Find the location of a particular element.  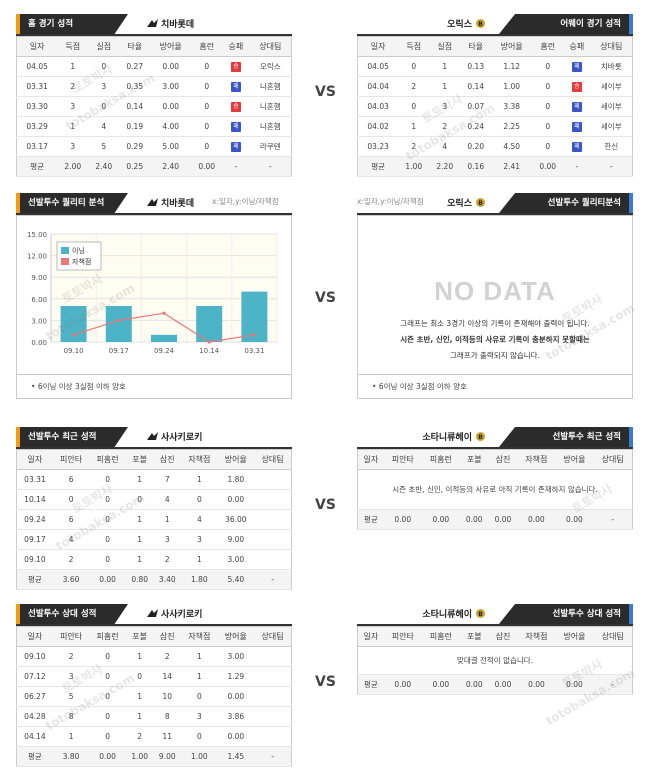

table-row: 07.12 3 0 0 14 1 1.29 is located at coordinates (154, 676).